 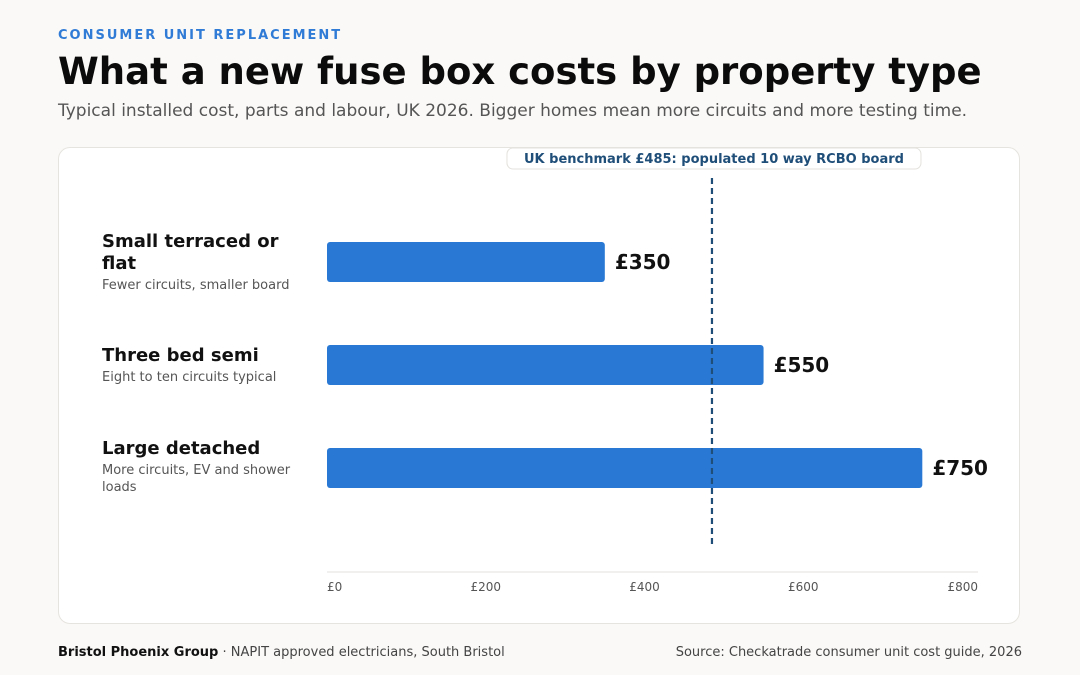 What do you see at coordinates (643, 262) in the screenshot?
I see `bar-value-label: £350` at bounding box center [643, 262].